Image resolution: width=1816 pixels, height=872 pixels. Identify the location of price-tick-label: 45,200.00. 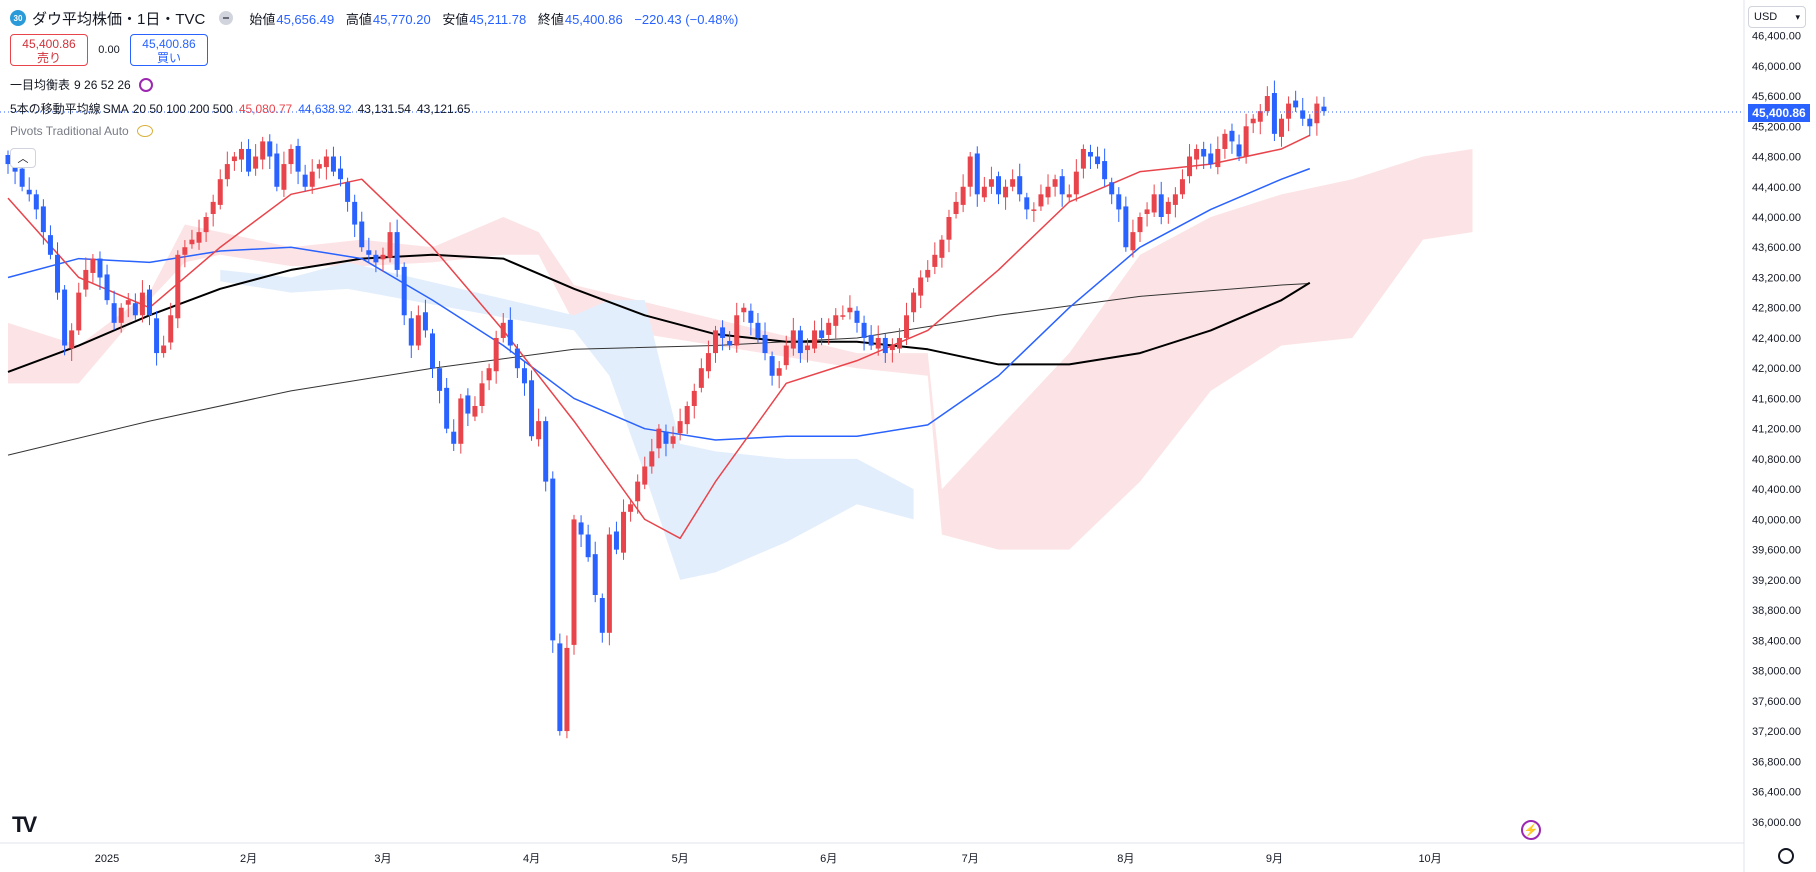
(1776, 127).